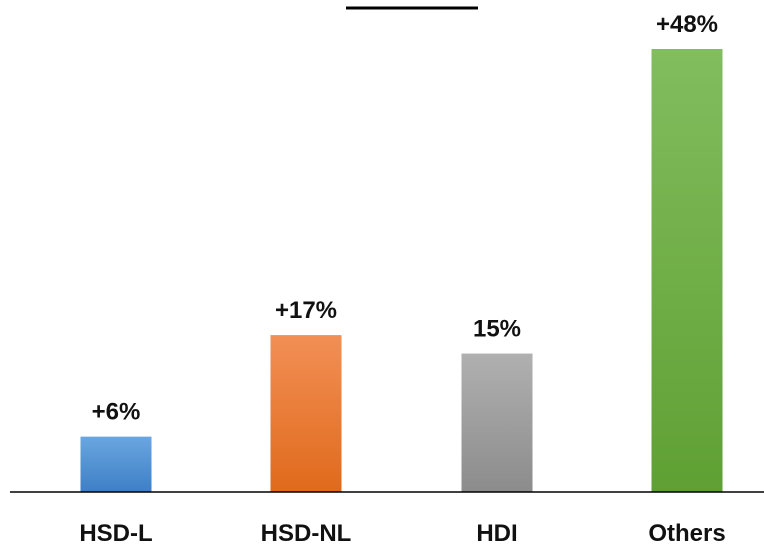 The height and width of the screenshot is (546, 764). What do you see at coordinates (306, 310) in the screenshot?
I see `data-label-hsd-nl: +17%` at bounding box center [306, 310].